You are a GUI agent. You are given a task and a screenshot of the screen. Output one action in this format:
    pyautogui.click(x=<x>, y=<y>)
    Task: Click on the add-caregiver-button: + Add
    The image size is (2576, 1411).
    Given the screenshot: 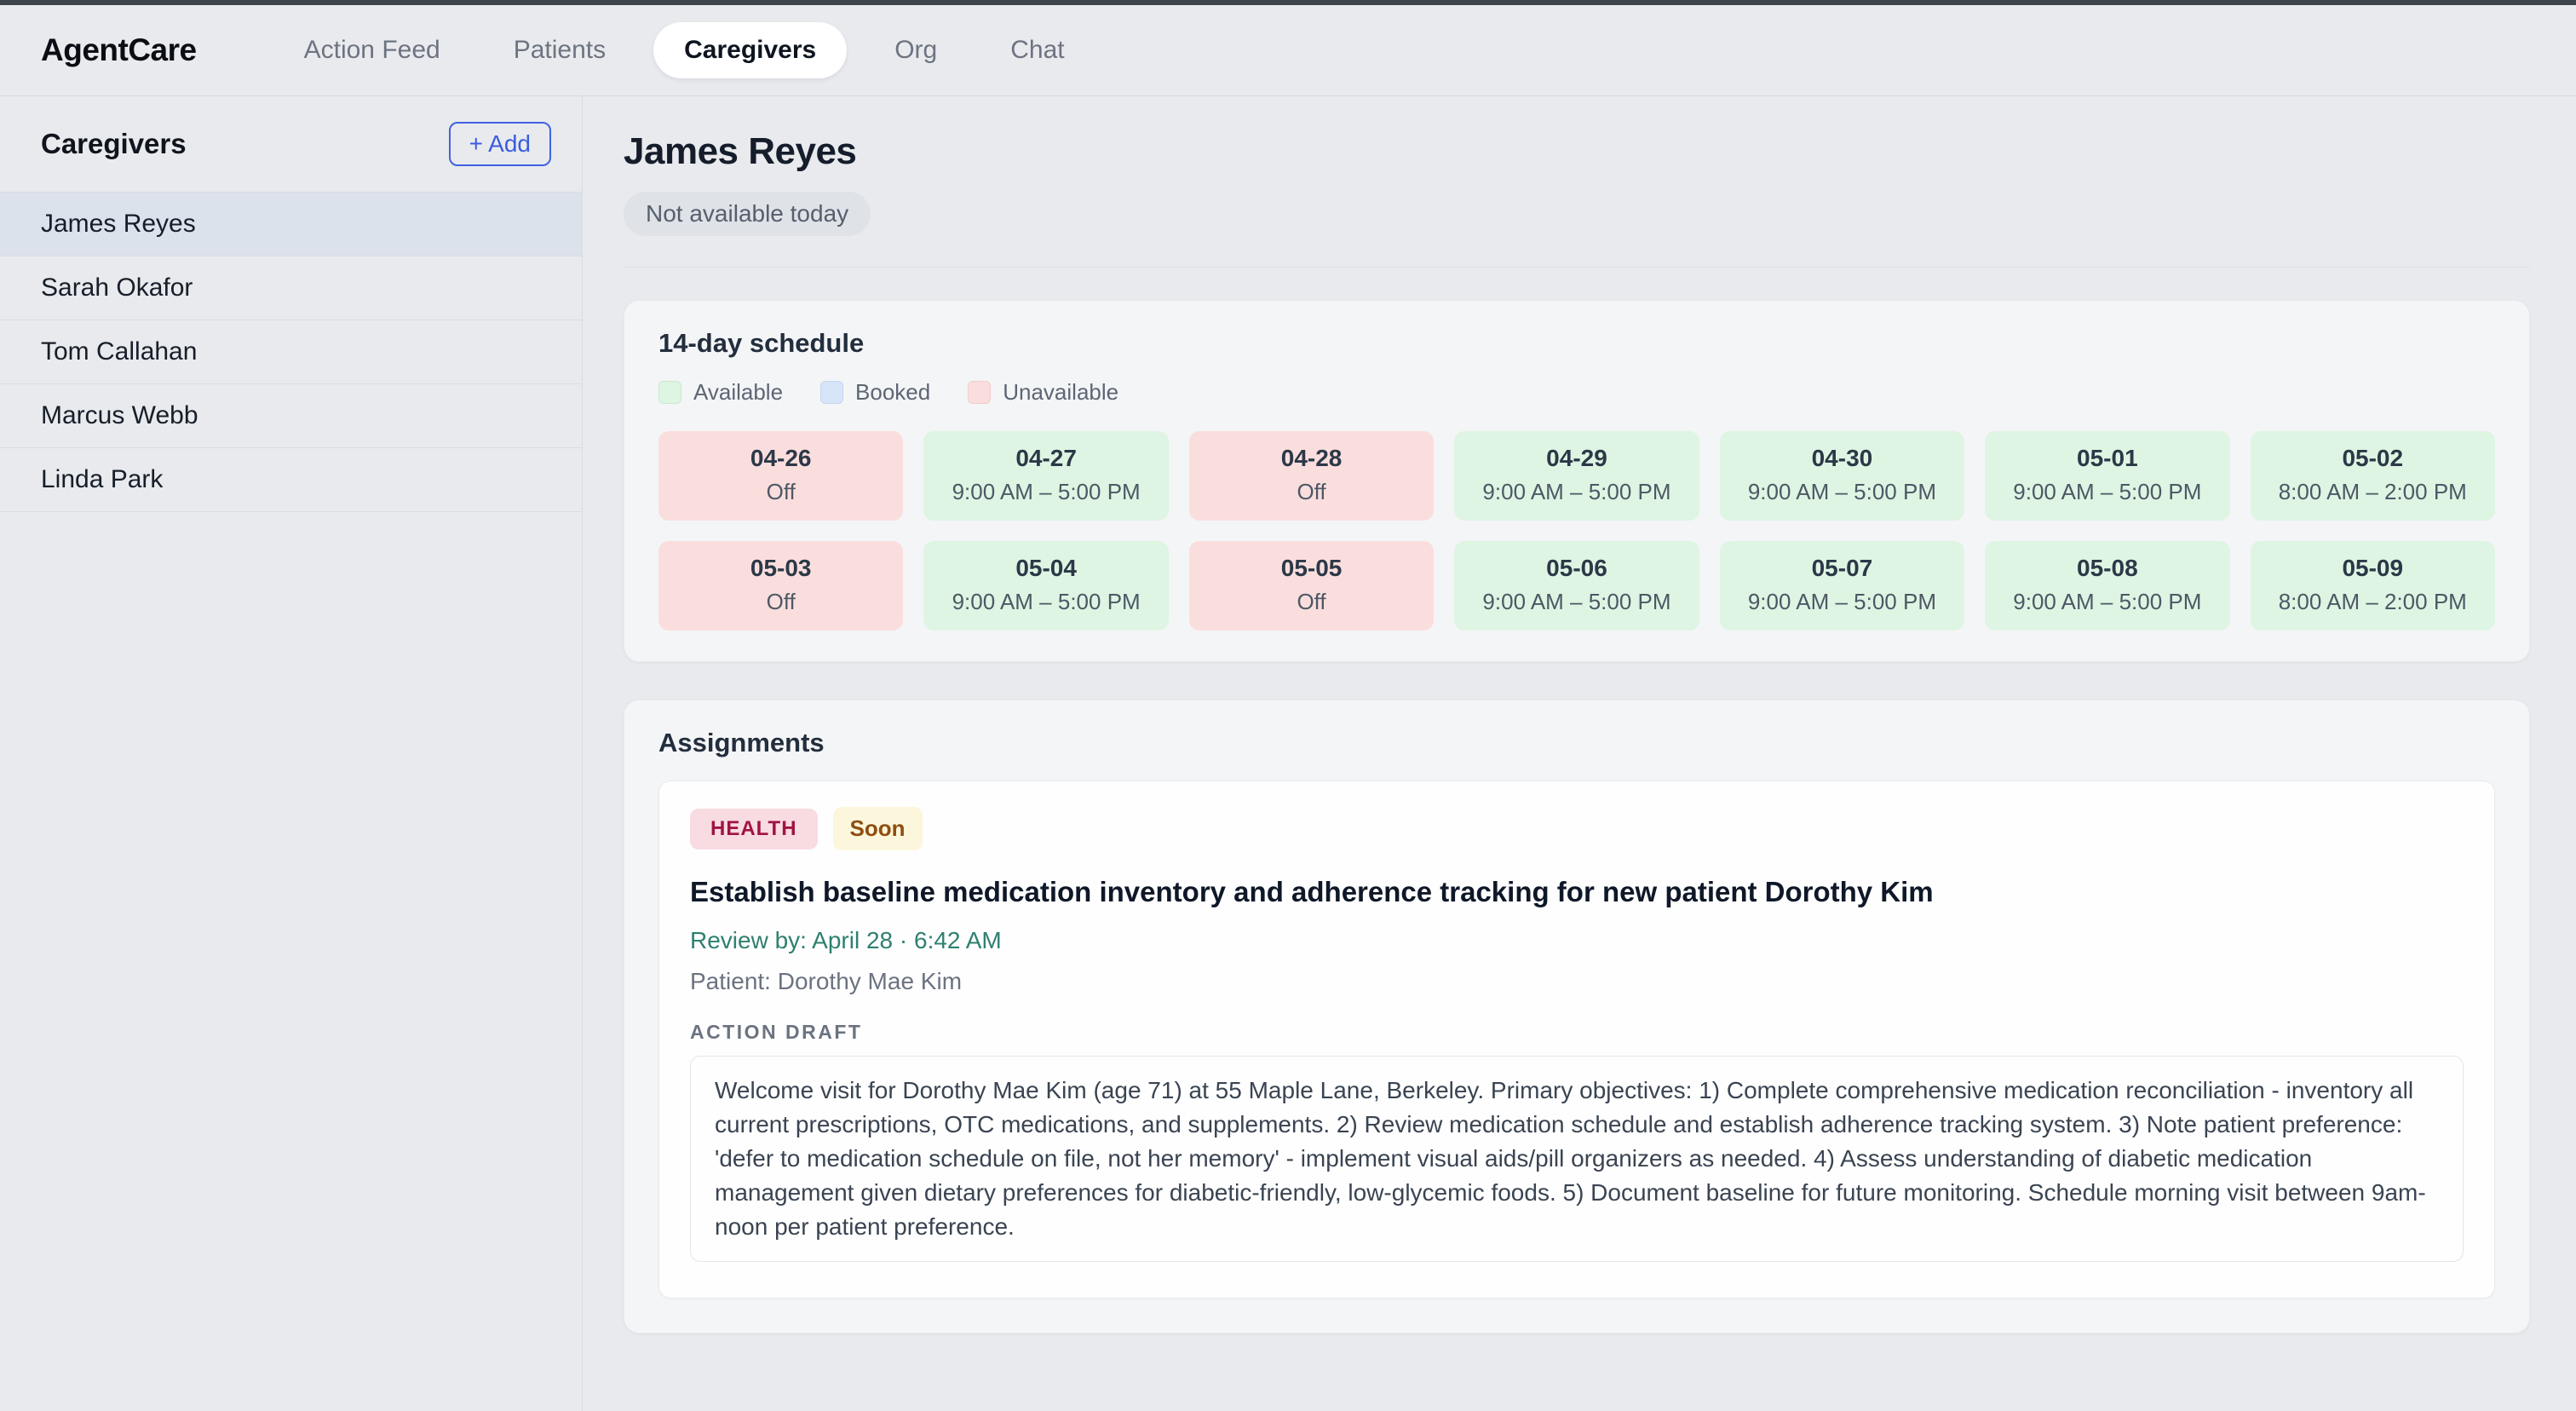 What is the action you would take?
    pyautogui.click(x=500, y=144)
    